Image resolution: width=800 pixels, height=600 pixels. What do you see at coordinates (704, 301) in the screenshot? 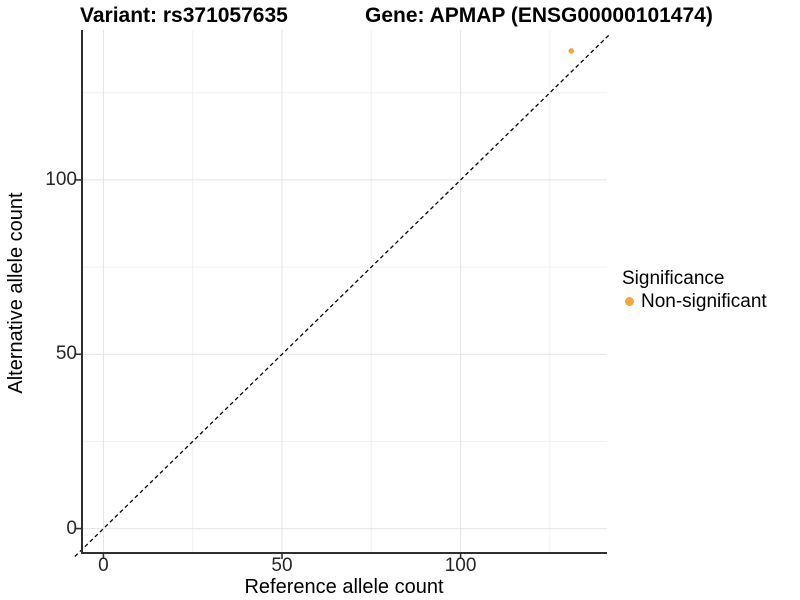
I see `legend-item-label: Non-significant` at bounding box center [704, 301].